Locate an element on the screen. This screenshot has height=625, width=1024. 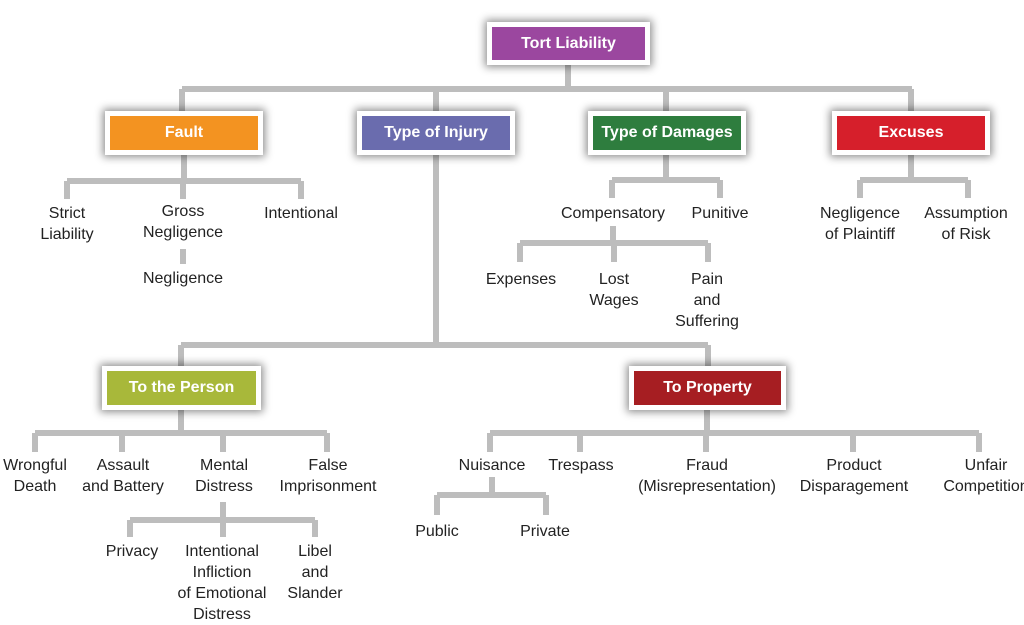
connector-fault is located at coordinates (184, 209).